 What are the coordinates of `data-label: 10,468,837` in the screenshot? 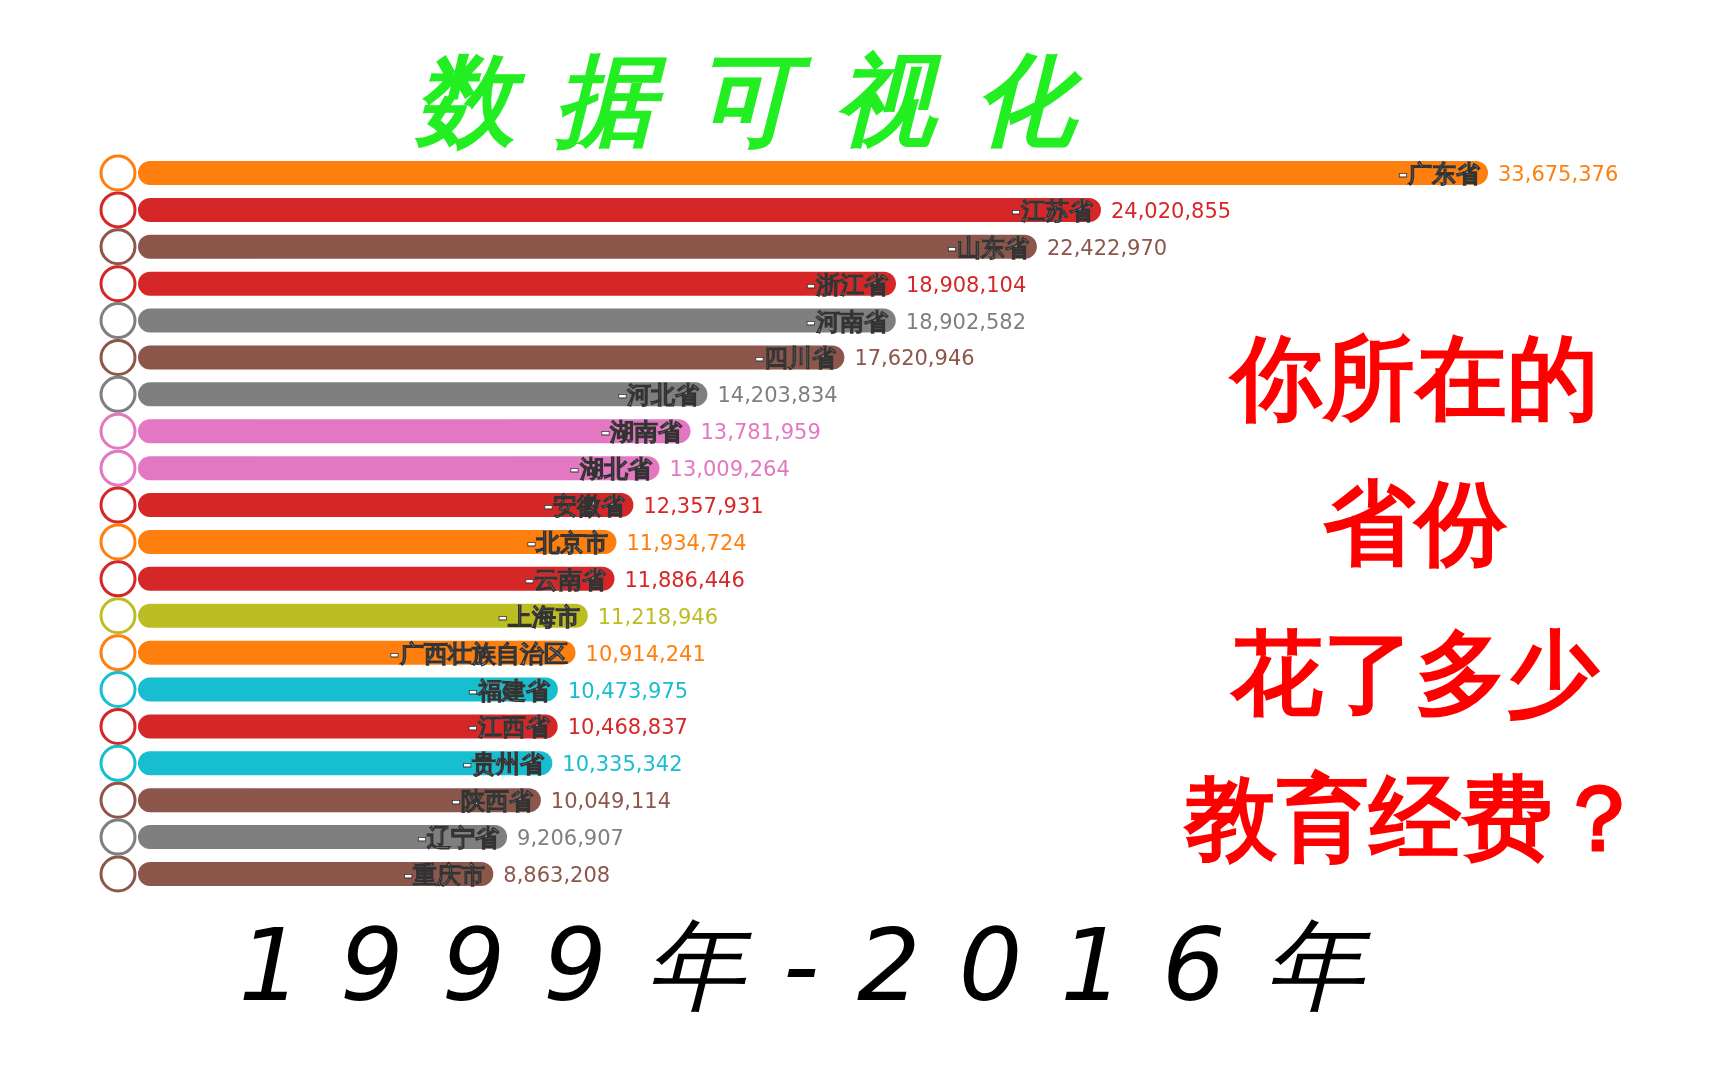 It's located at (627, 727).